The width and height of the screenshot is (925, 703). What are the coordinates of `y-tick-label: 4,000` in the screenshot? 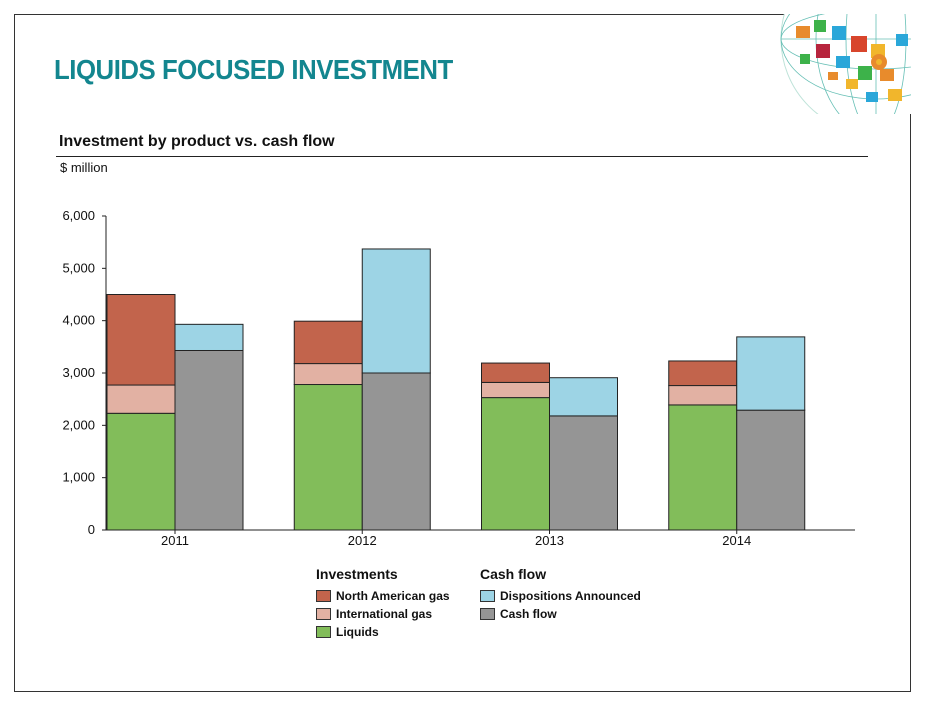 It's located at (78, 320).